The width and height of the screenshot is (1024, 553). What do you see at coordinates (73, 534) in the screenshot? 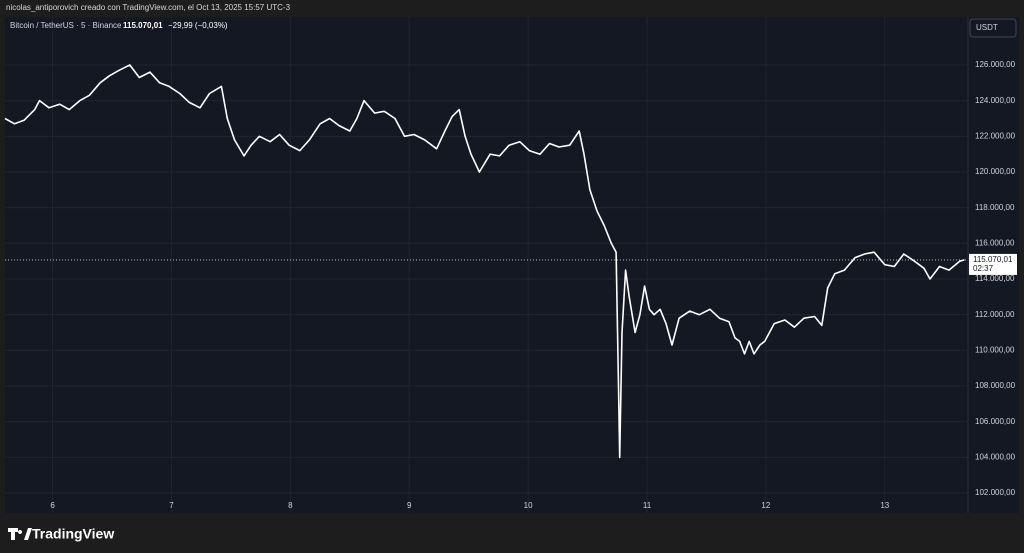
I see `brand: TradingView` at bounding box center [73, 534].